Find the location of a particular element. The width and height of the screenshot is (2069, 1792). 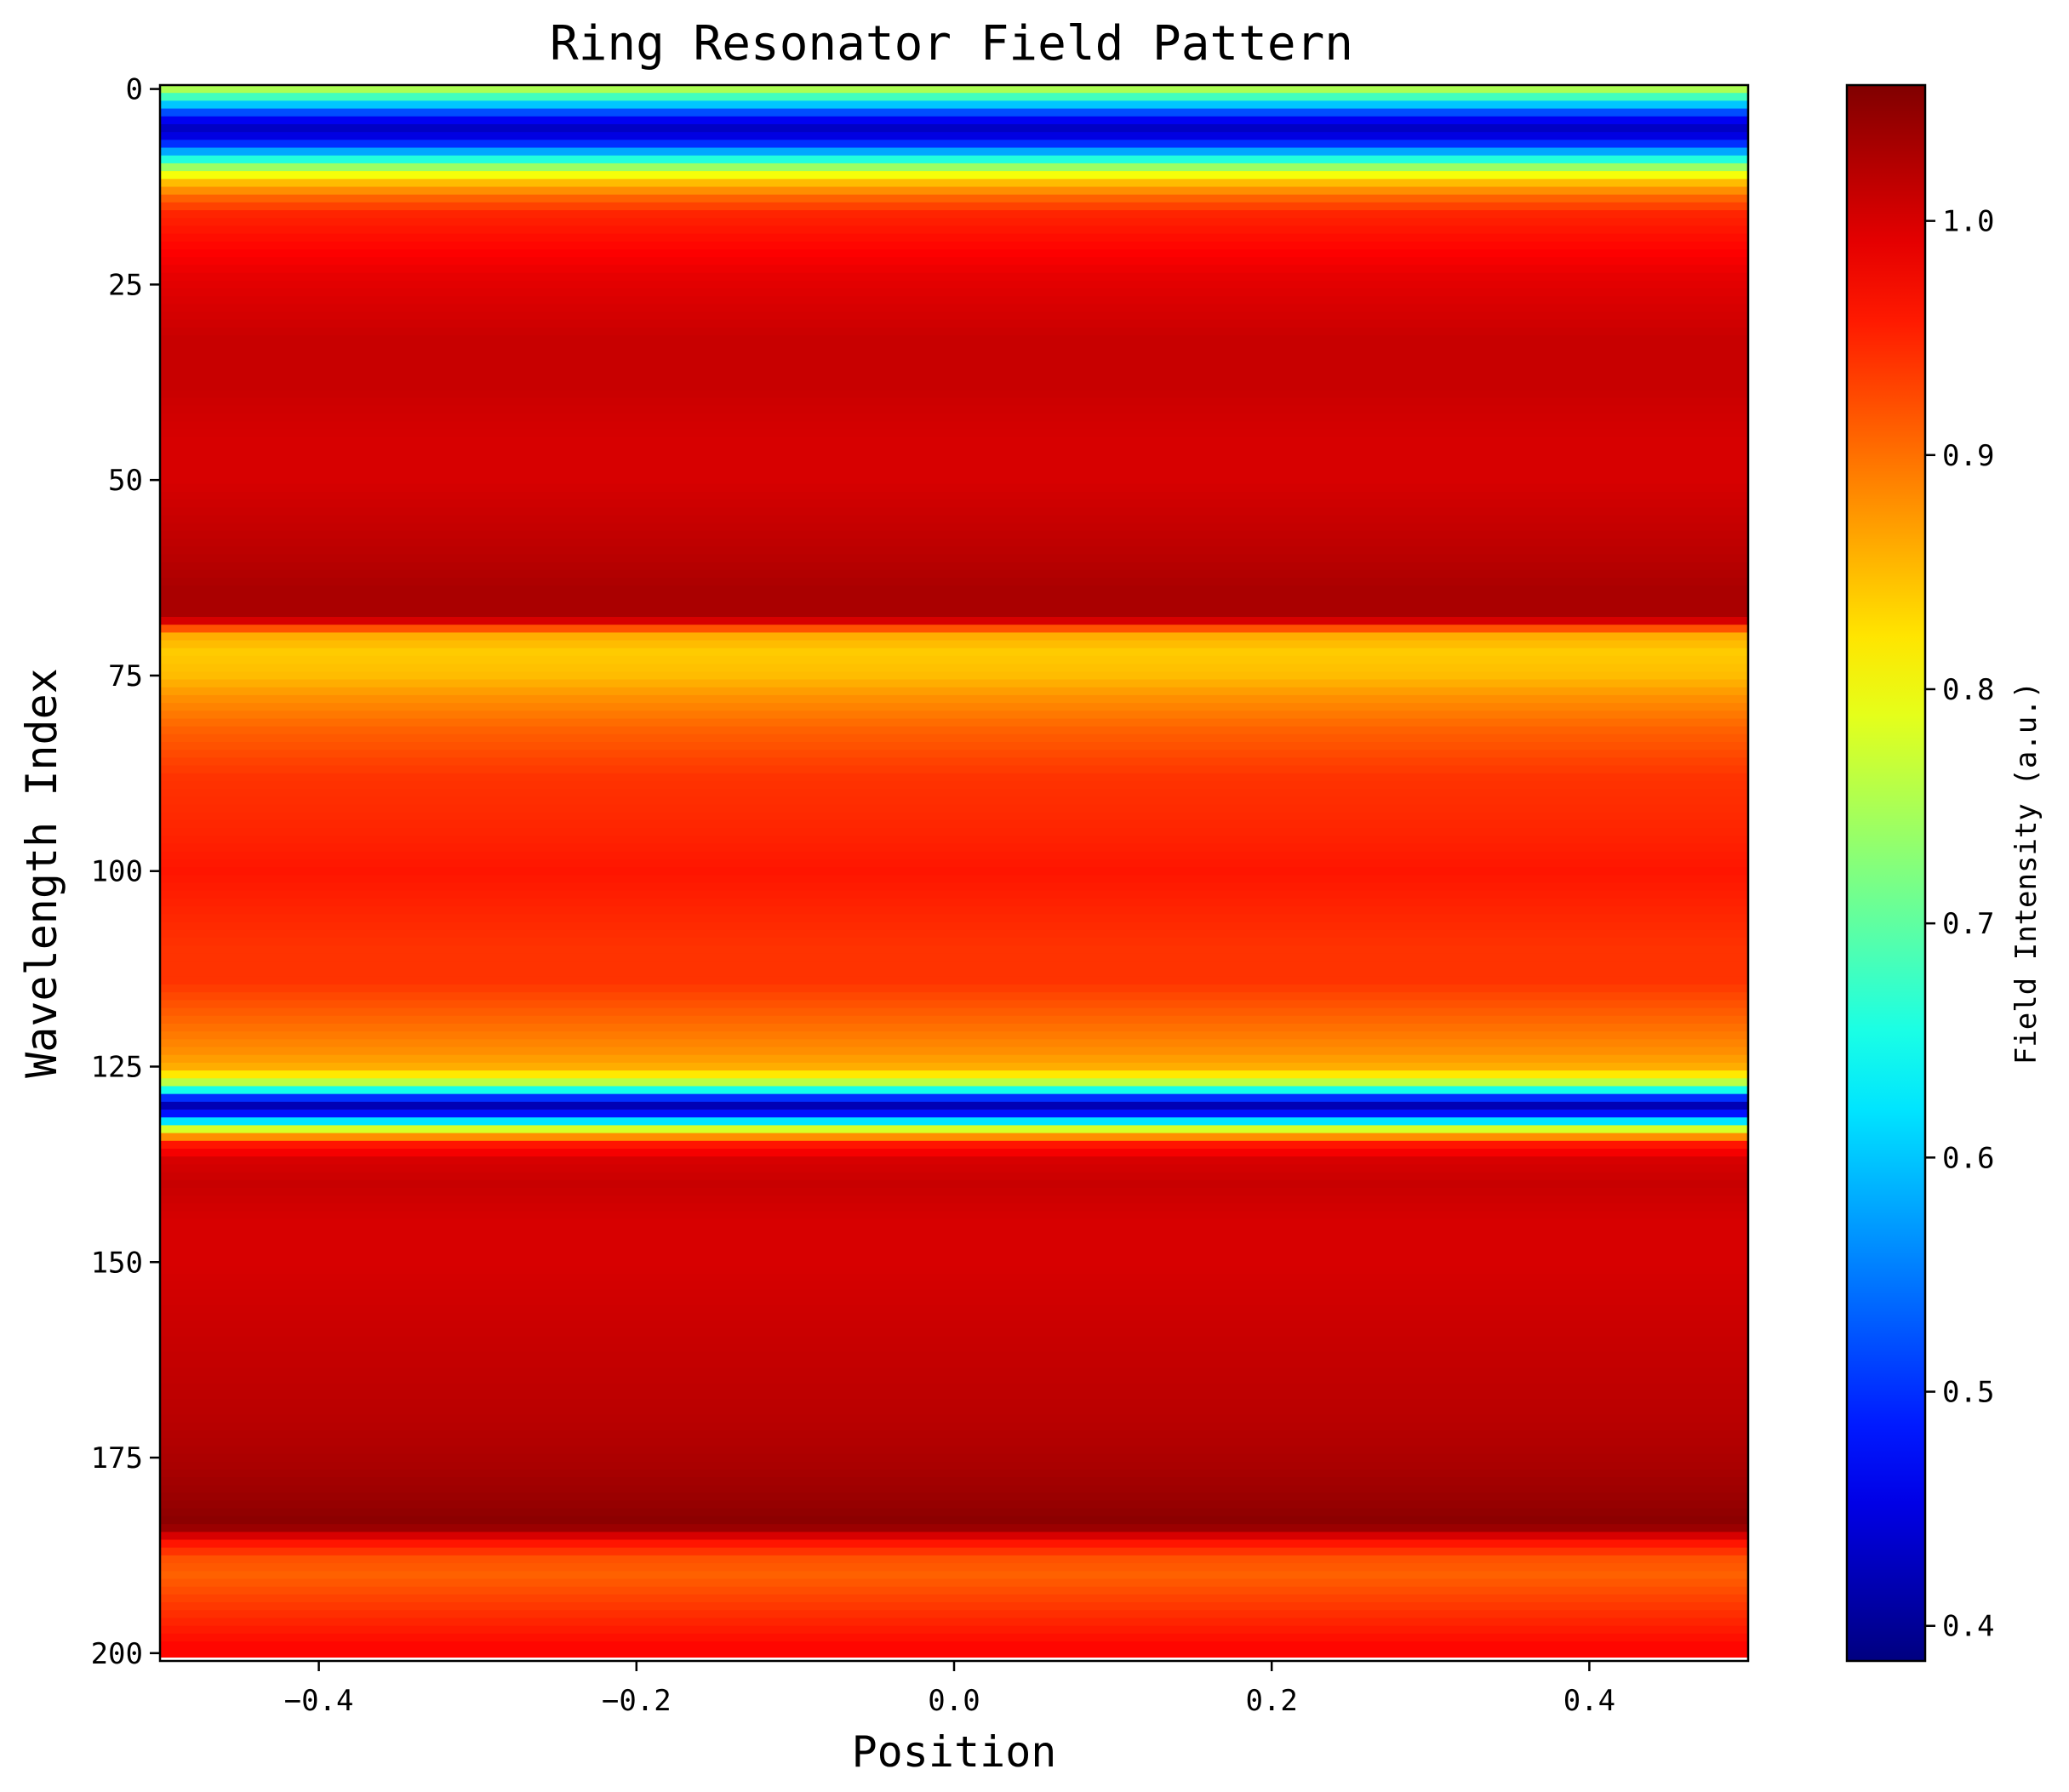

x-axis-label: Position is located at coordinates (954, 1752).